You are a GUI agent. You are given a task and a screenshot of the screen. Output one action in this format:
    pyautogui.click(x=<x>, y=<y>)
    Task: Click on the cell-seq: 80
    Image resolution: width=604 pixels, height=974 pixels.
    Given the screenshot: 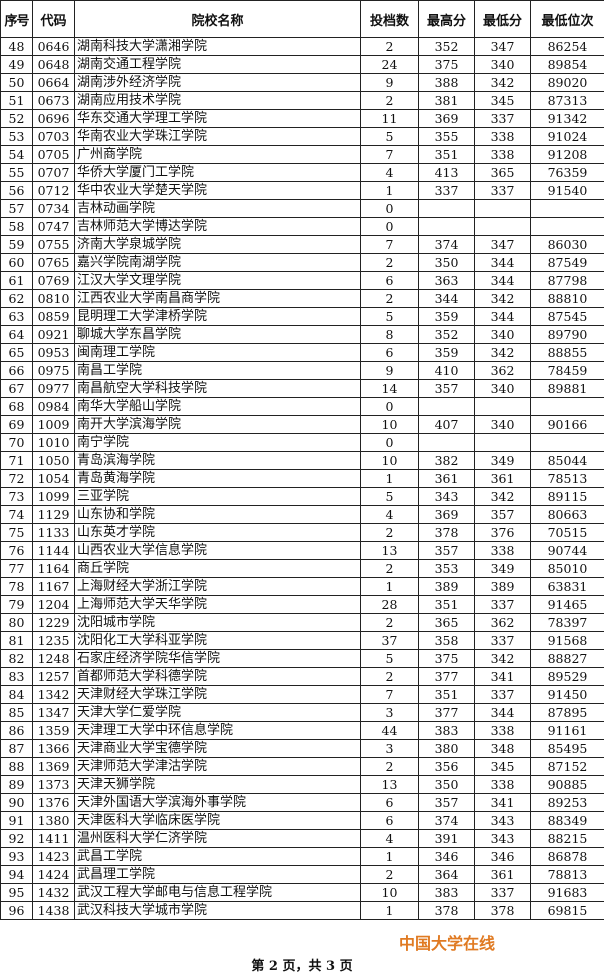 What is the action you would take?
    pyautogui.click(x=17, y=623)
    